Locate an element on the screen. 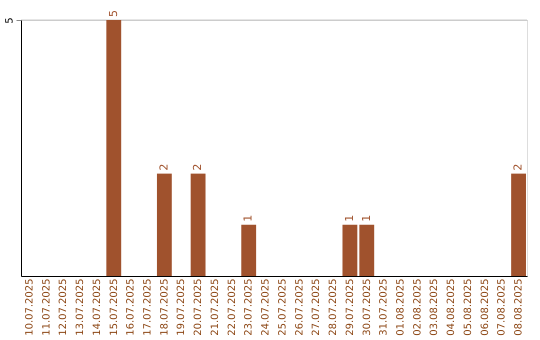 This screenshot has width=540, height=340. x-tick-label: 11.07.2025 is located at coordinates (46, 307).